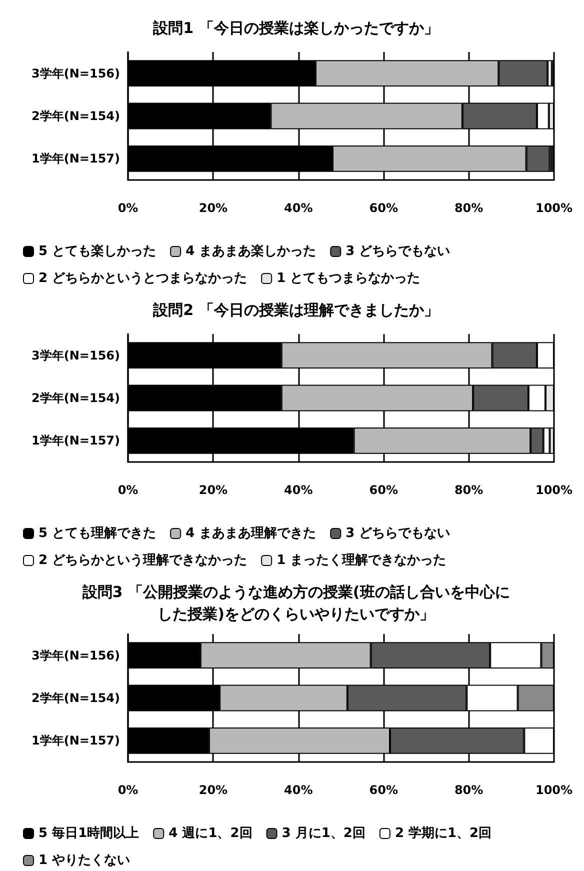  What do you see at coordinates (97, 251) in the screenshot?
I see `legend-label: 5 とても楽しかった` at bounding box center [97, 251].